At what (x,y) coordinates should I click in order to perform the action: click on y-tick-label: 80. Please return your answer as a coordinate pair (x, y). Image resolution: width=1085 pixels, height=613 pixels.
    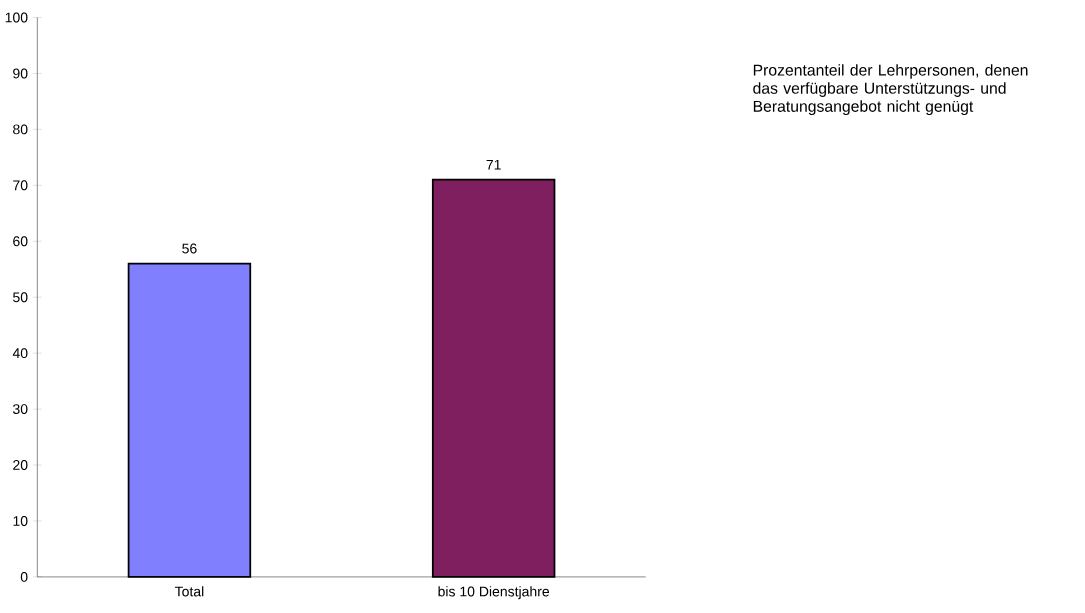
    Looking at the image, I should click on (20, 129).